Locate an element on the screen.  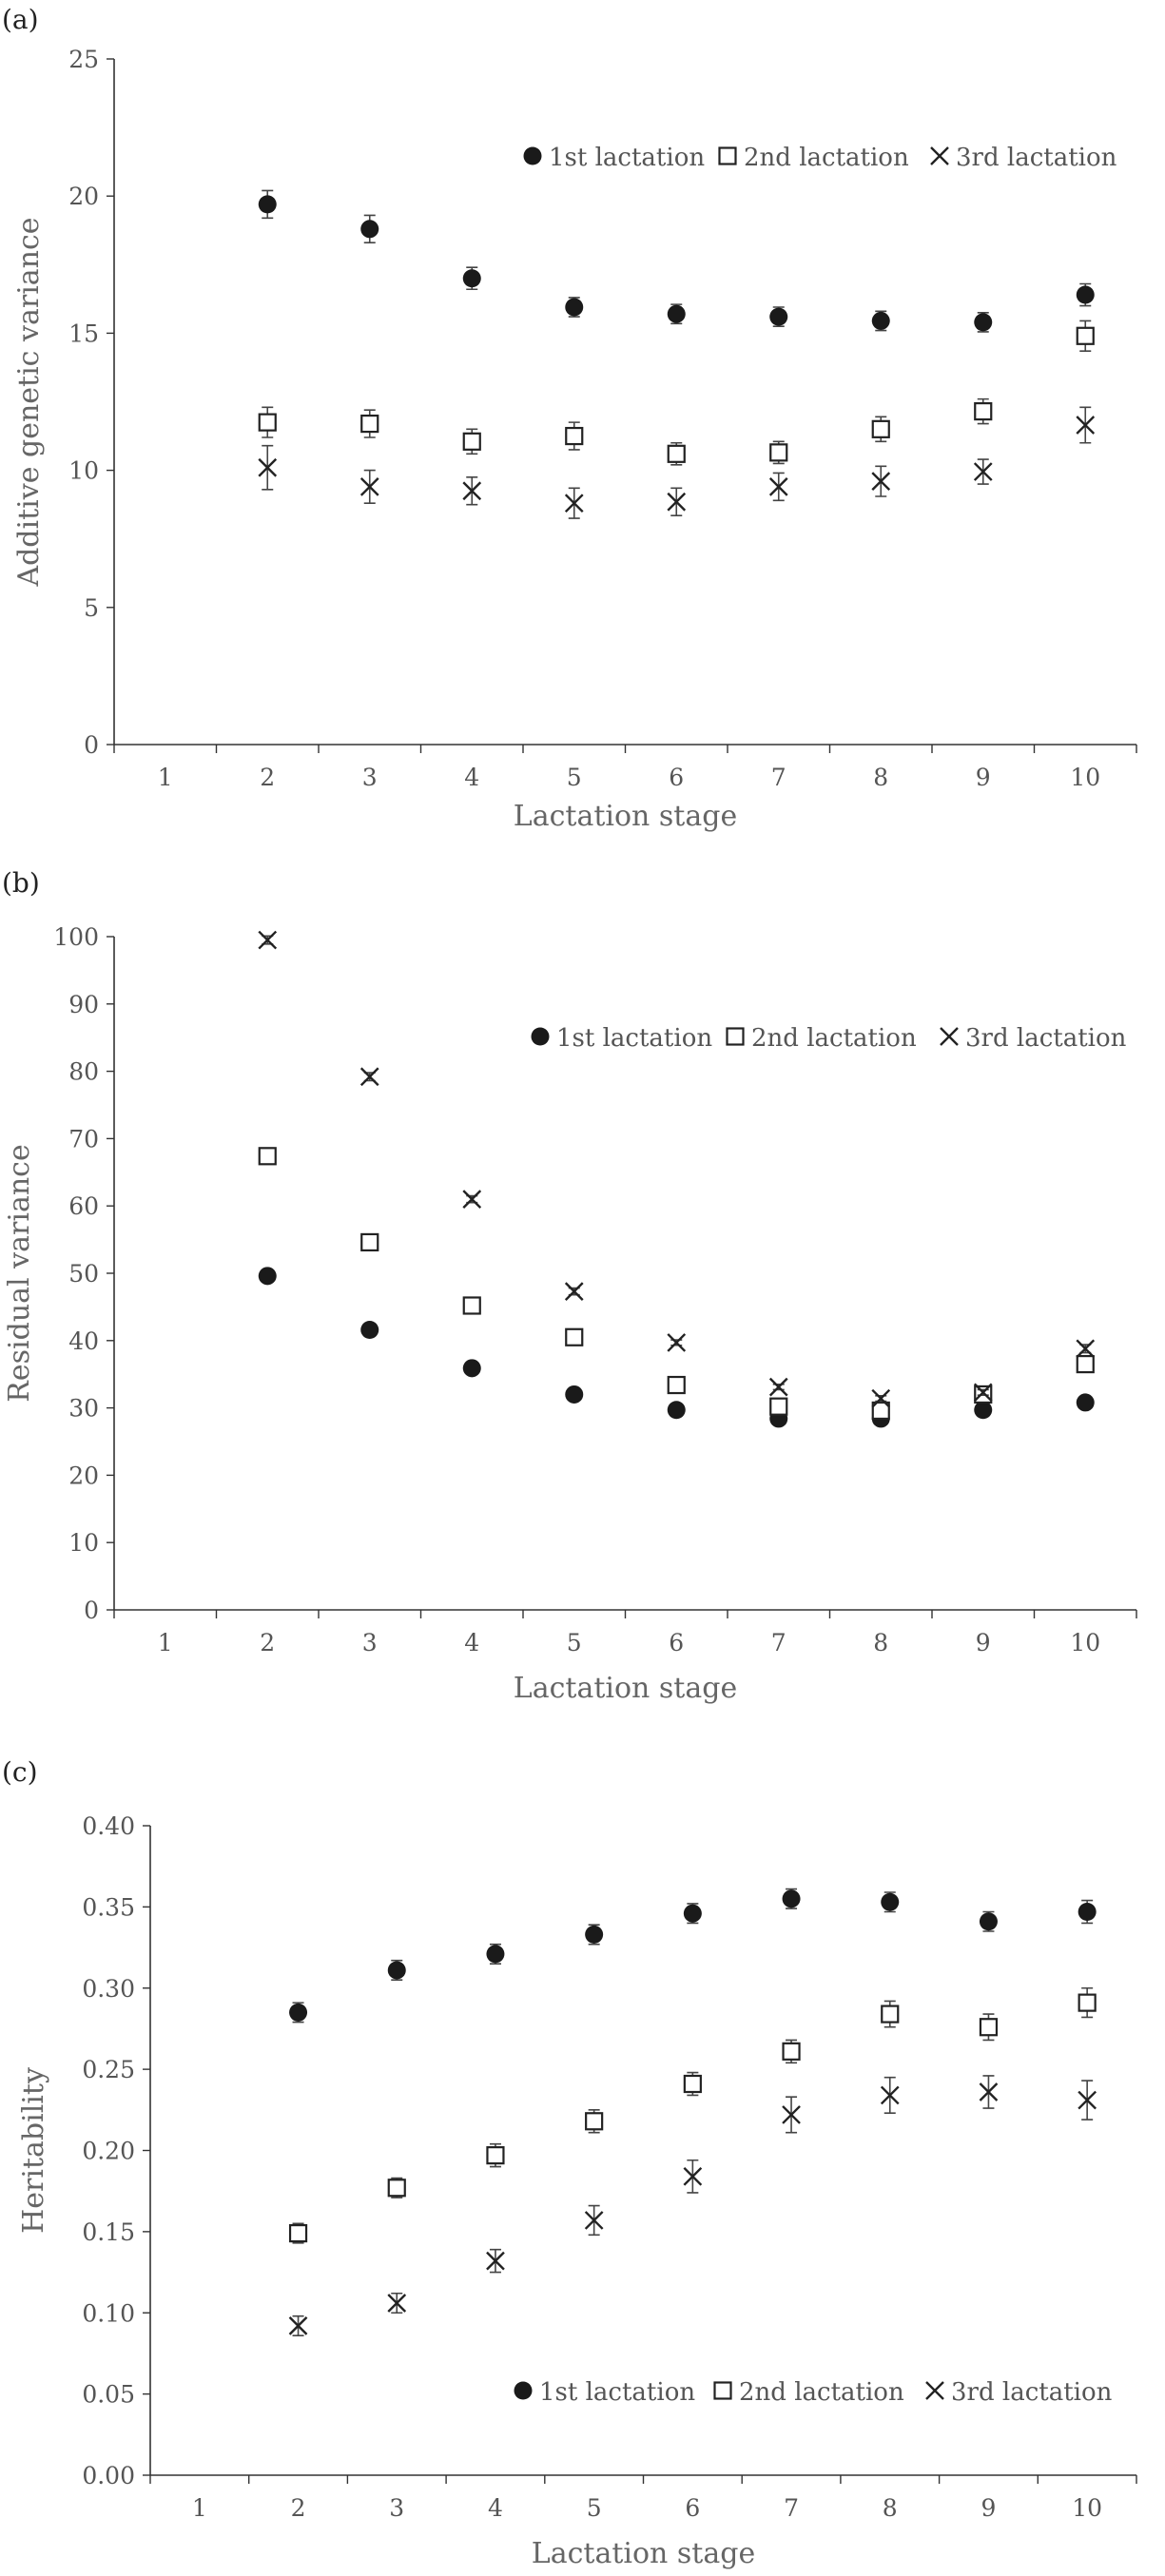
y-tick-label: 60 is located at coordinates (83, 1206).